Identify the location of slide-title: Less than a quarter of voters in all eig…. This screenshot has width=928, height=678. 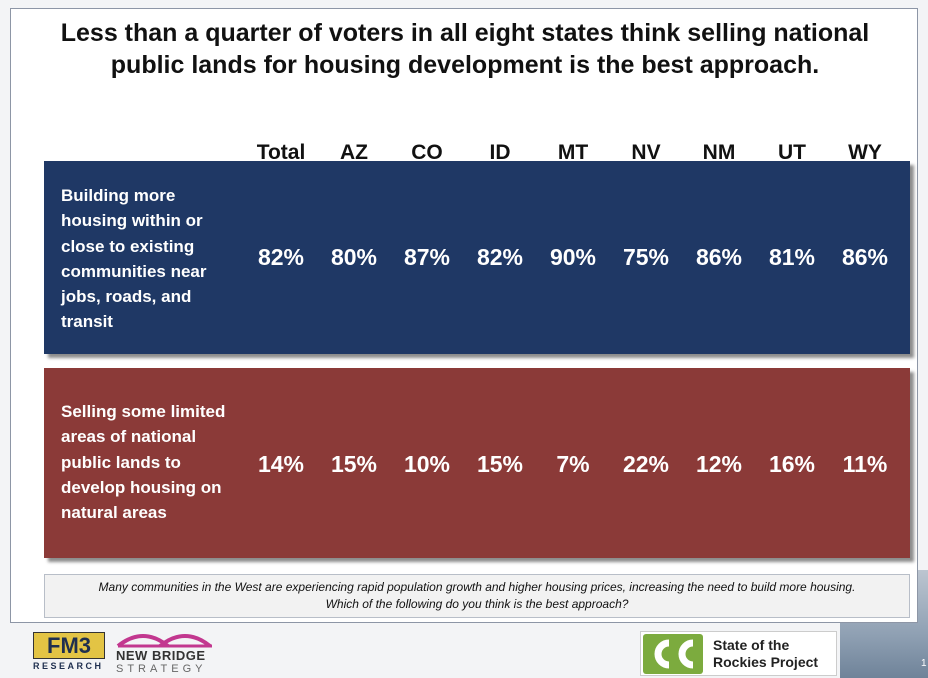
(465, 49).